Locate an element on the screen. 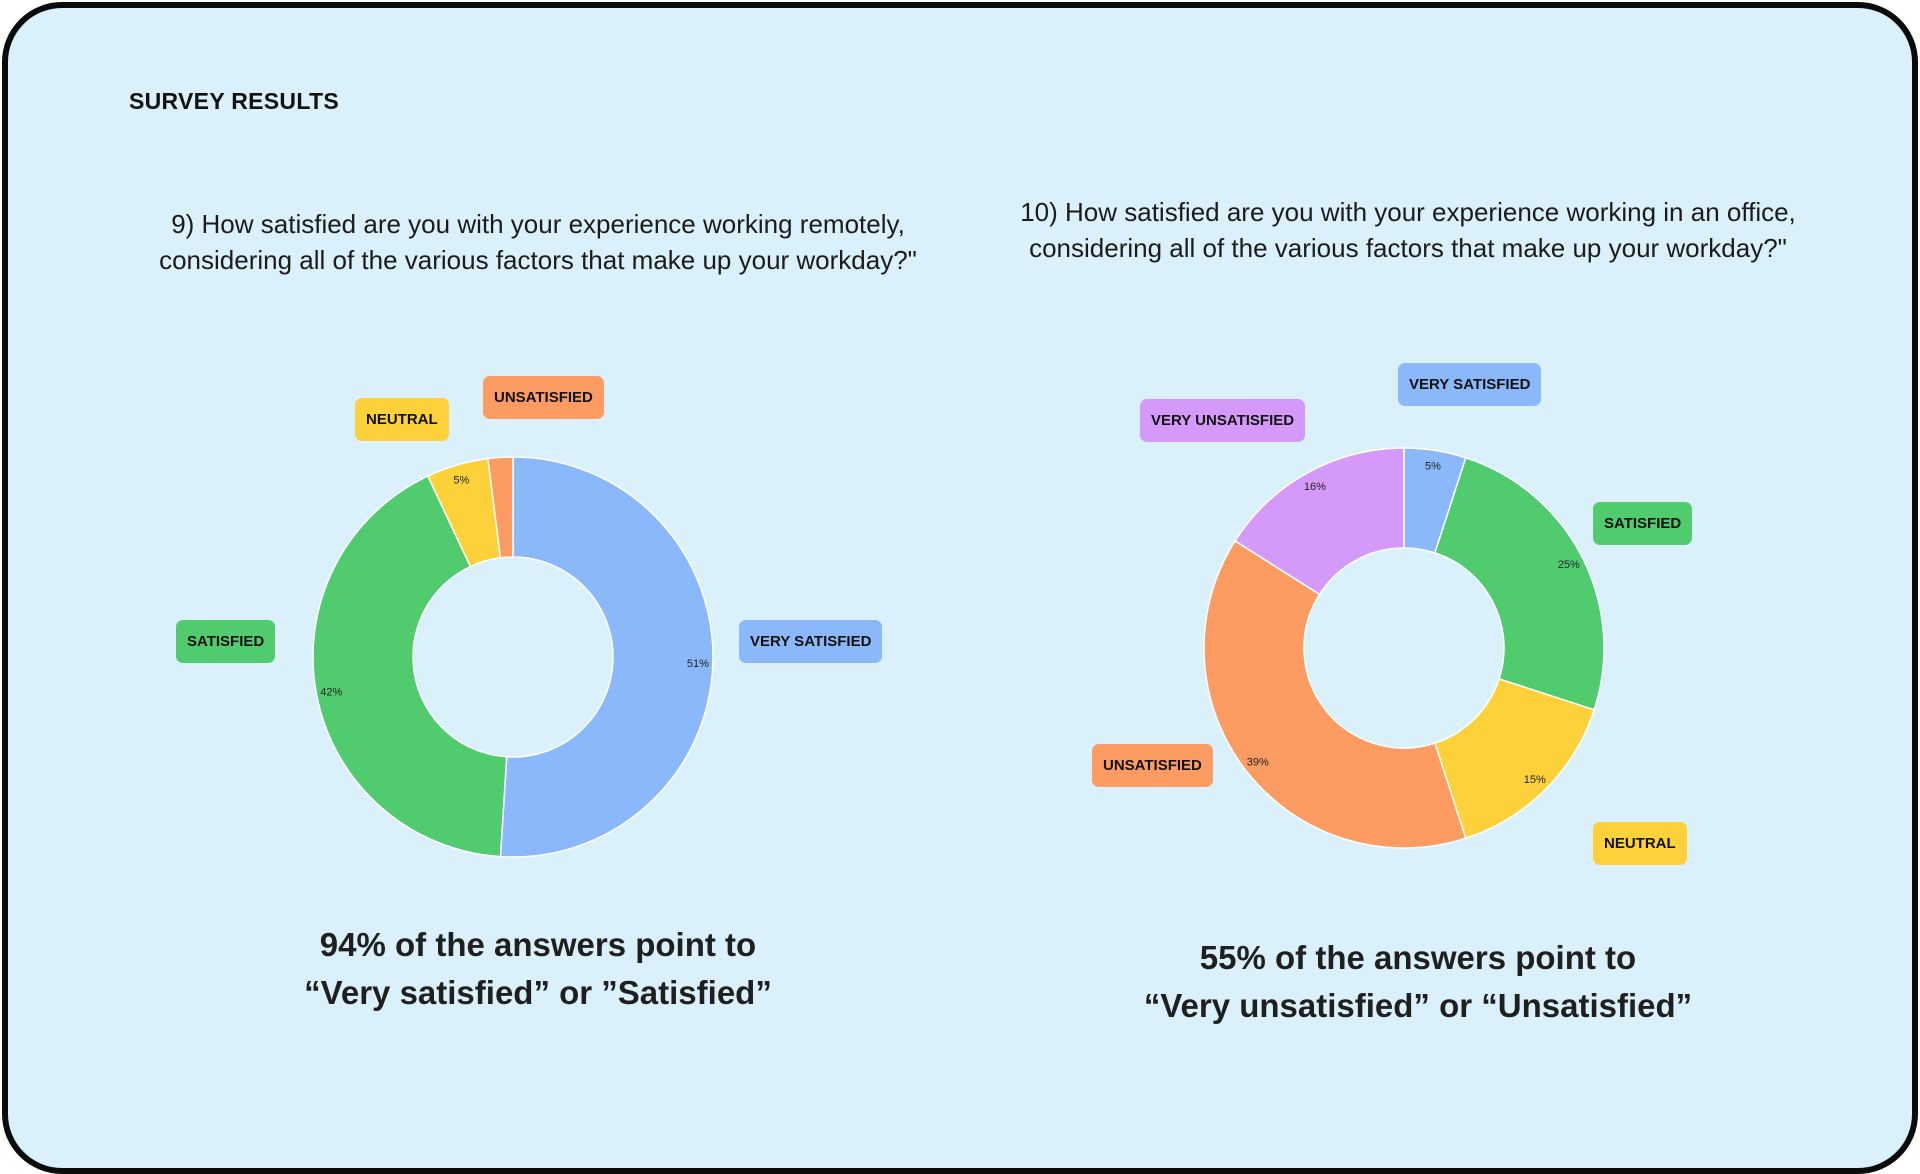 The width and height of the screenshot is (1920, 1174). donut-chart-question-10: 5% 25% 15% 39% 16% is located at coordinates (1404, 648).